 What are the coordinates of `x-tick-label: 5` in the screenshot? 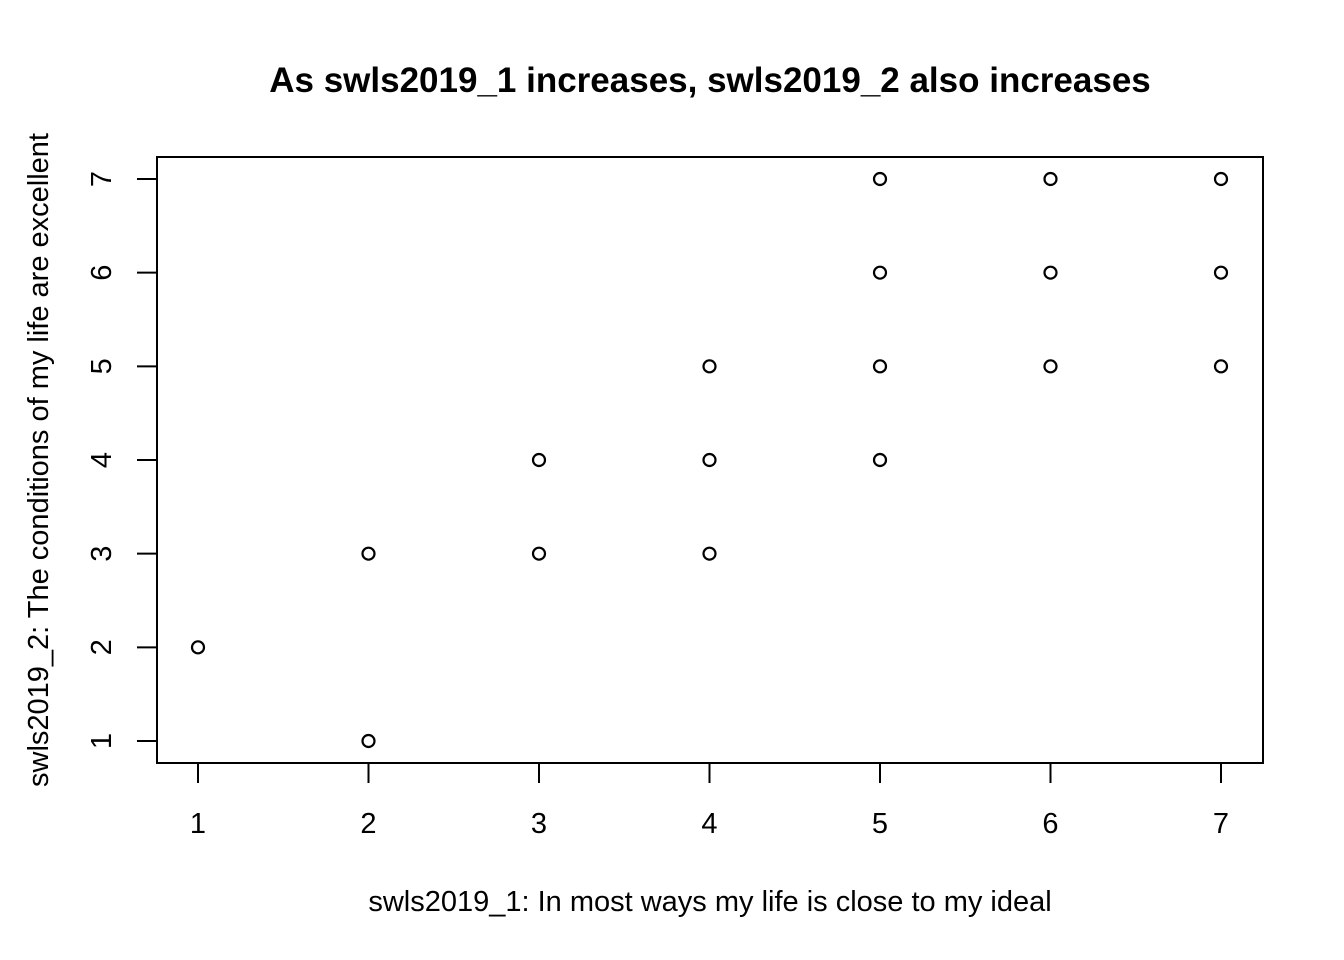 It's located at (880, 824).